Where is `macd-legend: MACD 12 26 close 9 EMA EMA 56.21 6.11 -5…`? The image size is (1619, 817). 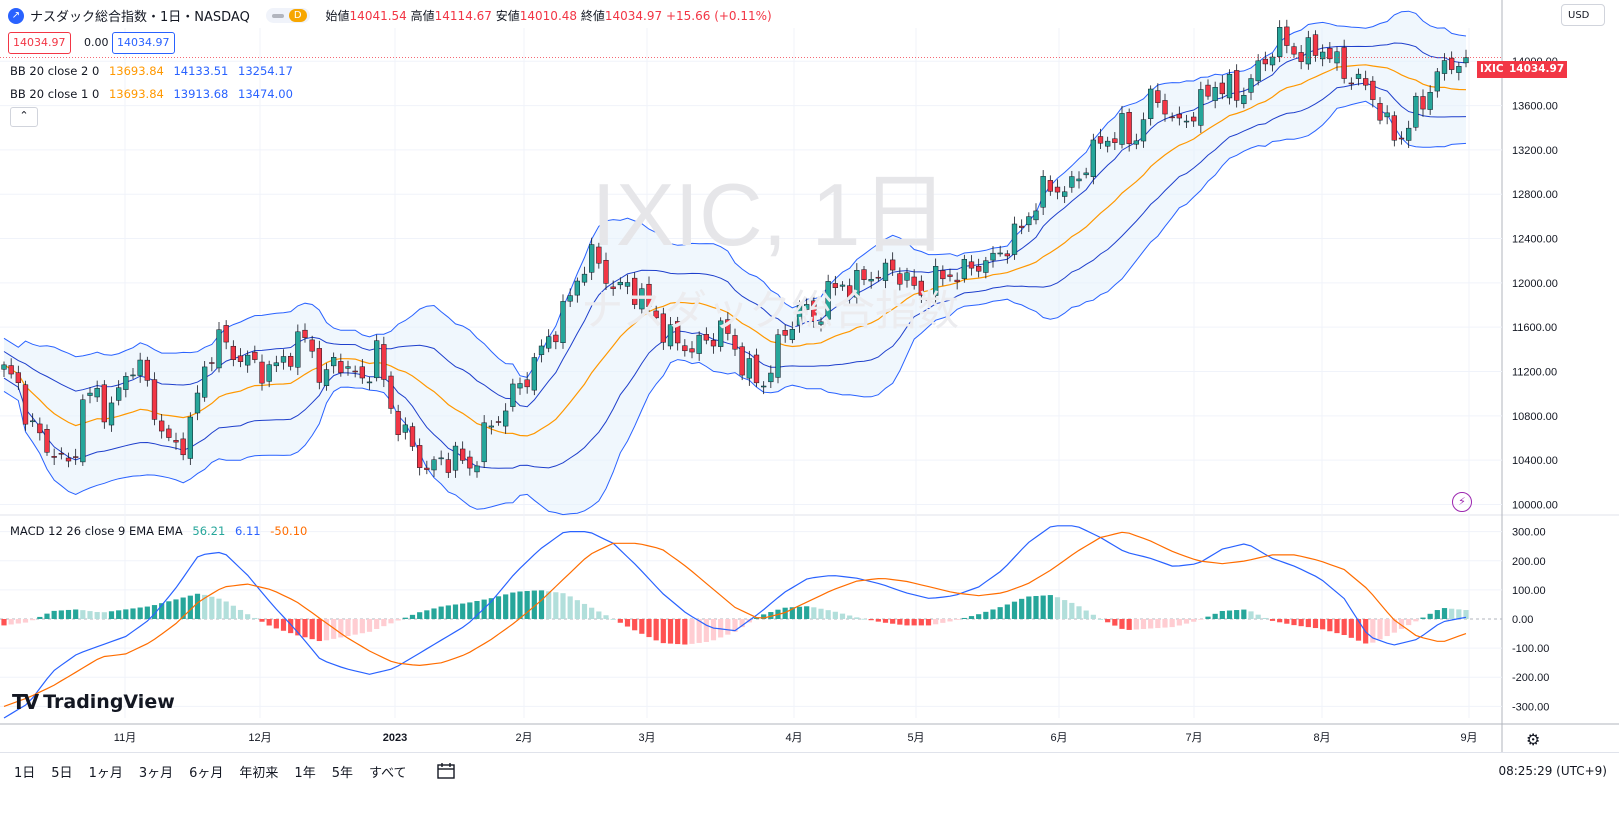
macd-legend: MACD 12 26 close 9 EMA EMA 56.21 6.11 -5… is located at coordinates (161, 531).